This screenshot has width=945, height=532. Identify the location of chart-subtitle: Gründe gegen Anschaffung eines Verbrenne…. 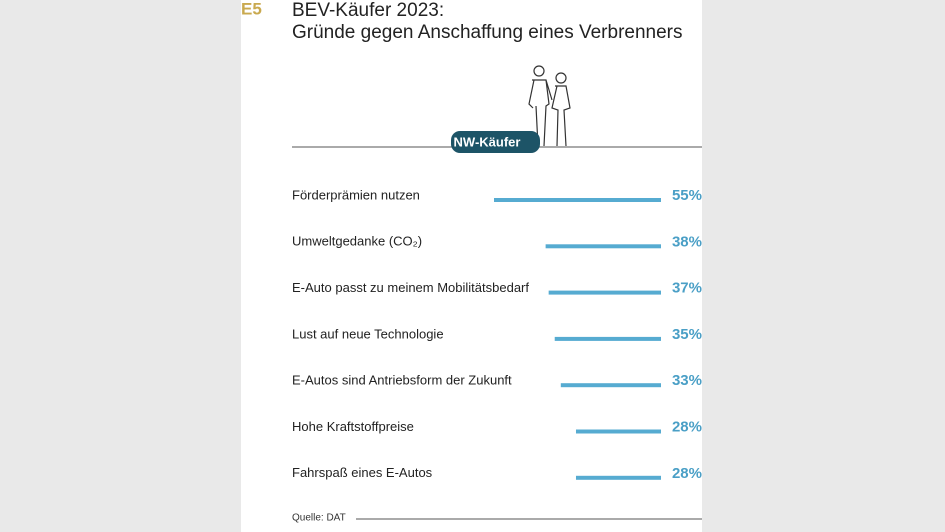
(487, 32).